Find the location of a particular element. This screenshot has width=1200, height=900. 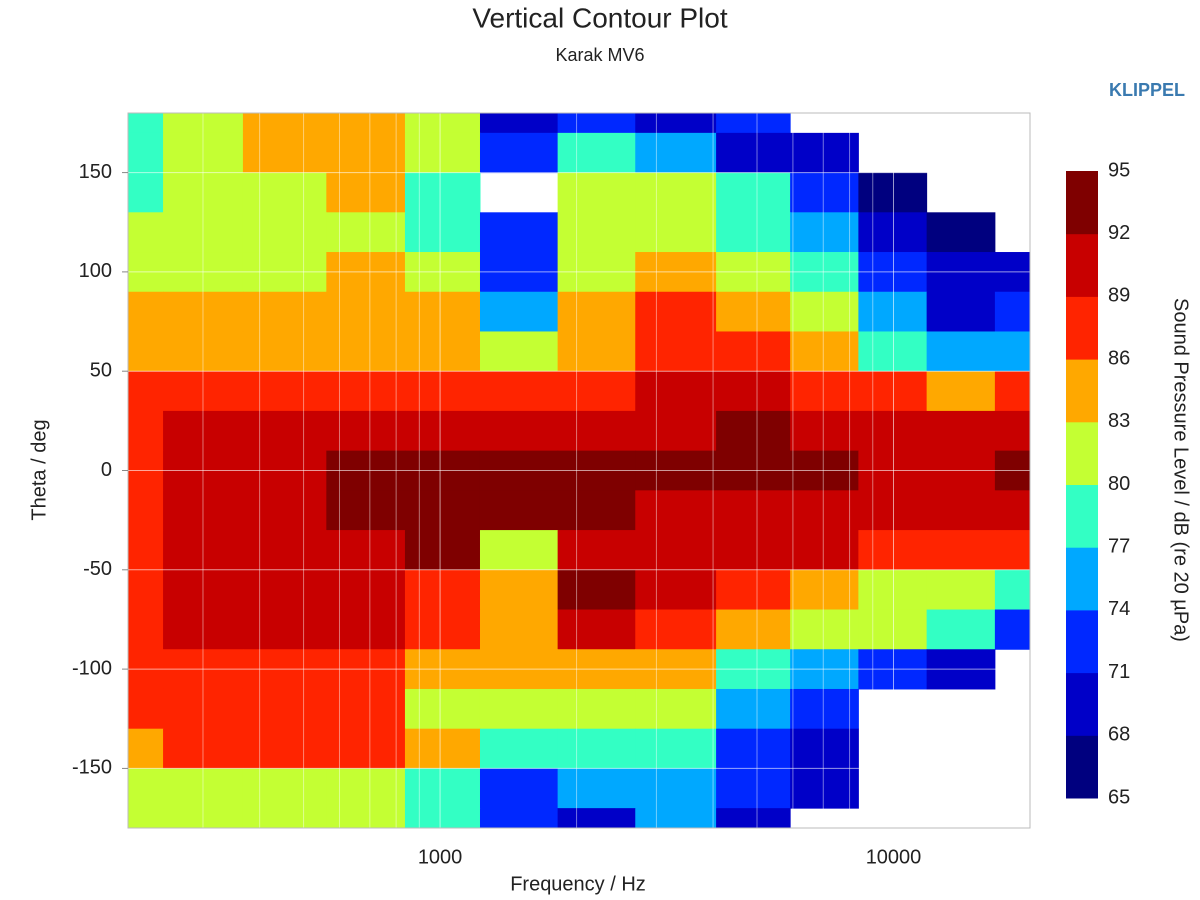

colorbar-tick-label: 89 is located at coordinates (1119, 296).